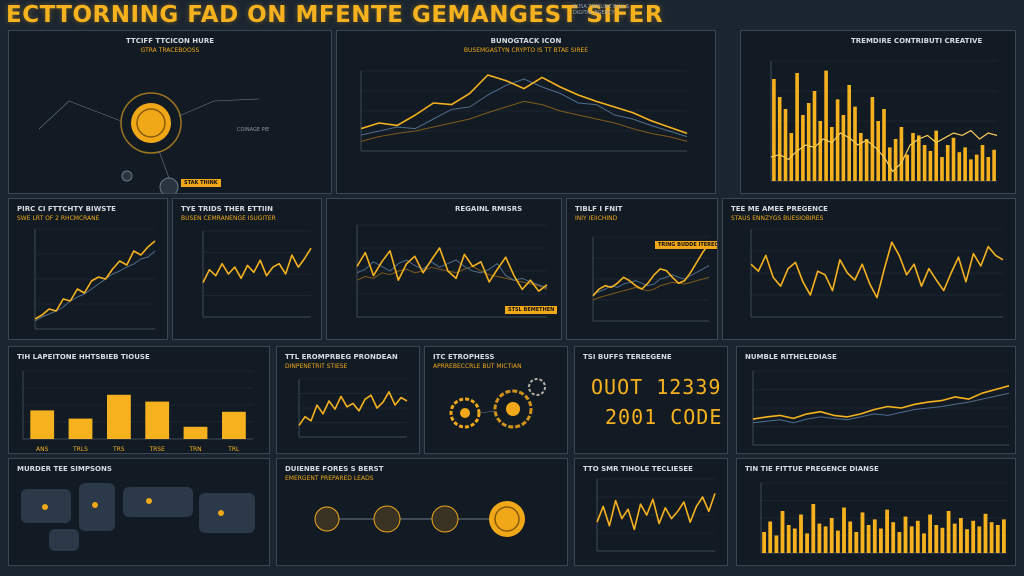 This screenshot has height=576, width=1024. Describe the element at coordinates (627, 357) in the screenshot. I see `panel-title: TSI BUFFS TEREEGENE` at that location.